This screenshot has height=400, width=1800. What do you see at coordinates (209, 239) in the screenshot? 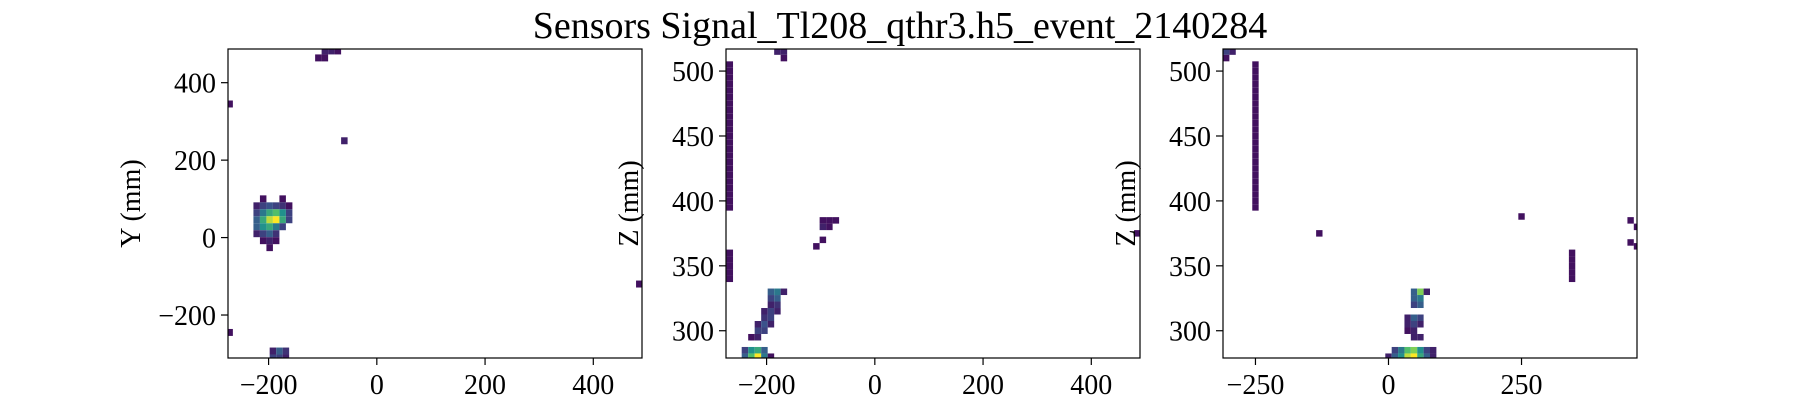
I see `y-tick-label: 0` at bounding box center [209, 239].